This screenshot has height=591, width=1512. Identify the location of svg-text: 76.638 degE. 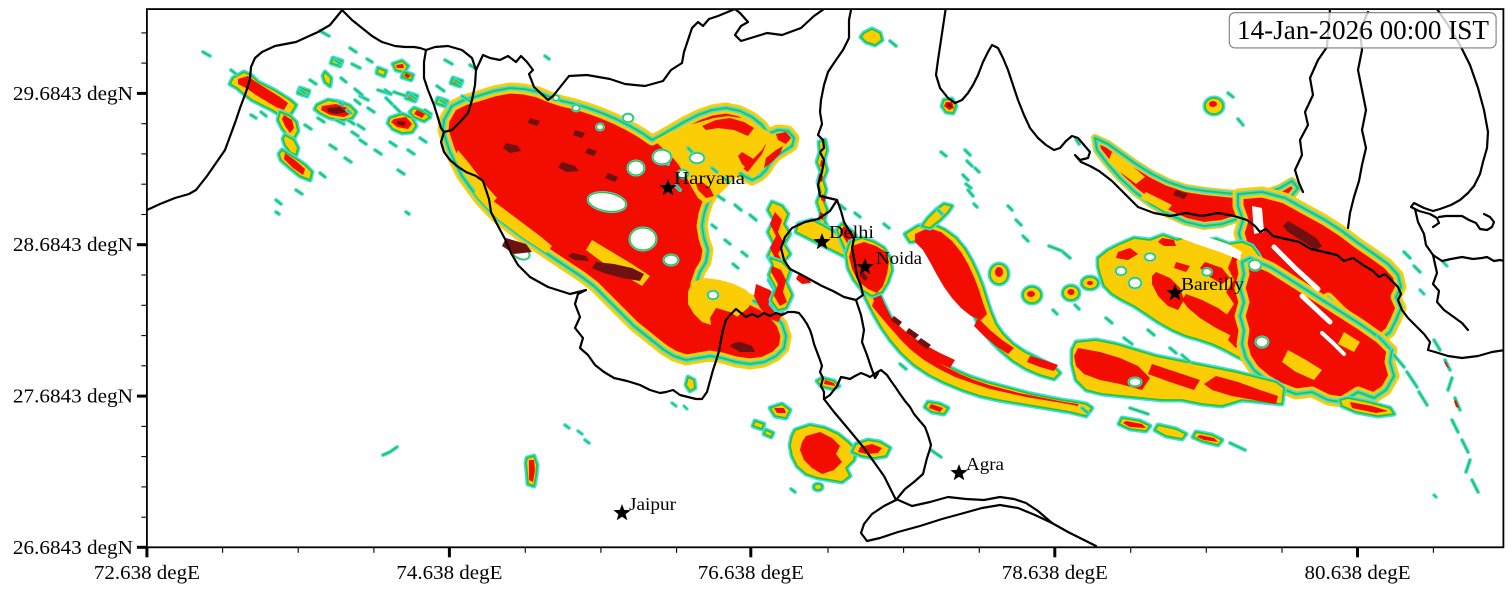
(751, 573).